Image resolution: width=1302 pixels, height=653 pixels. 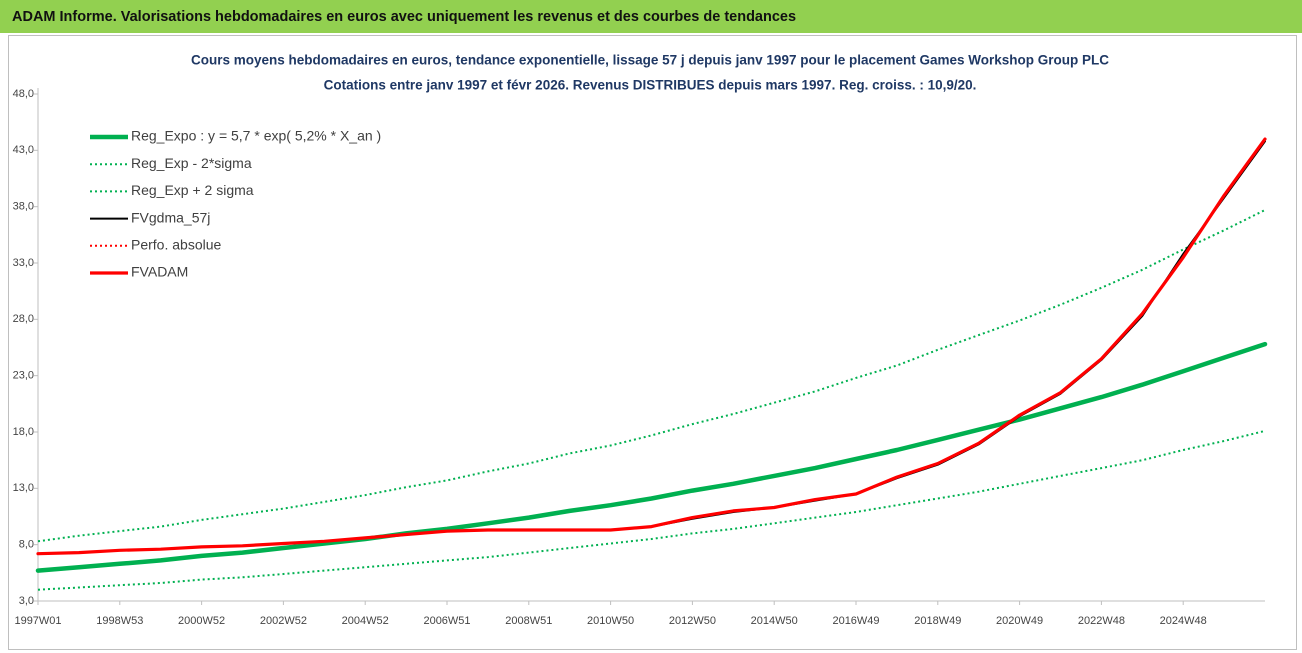 What do you see at coordinates (855, 621) in the screenshot?
I see `x-tick-label: 2016W49` at bounding box center [855, 621].